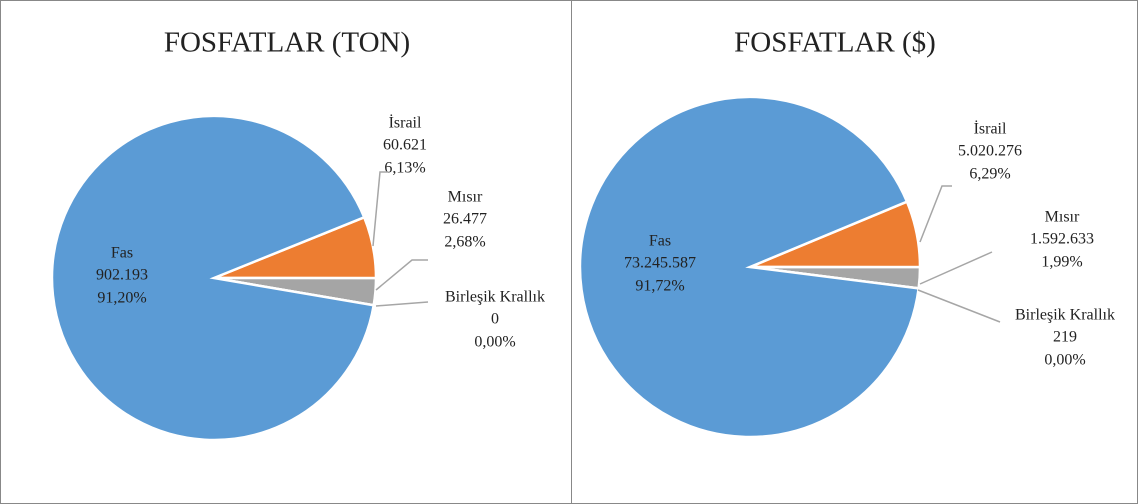 The width and height of the screenshot is (1138, 504). I want to click on slice-percent: 6,13%, so click(404, 168).